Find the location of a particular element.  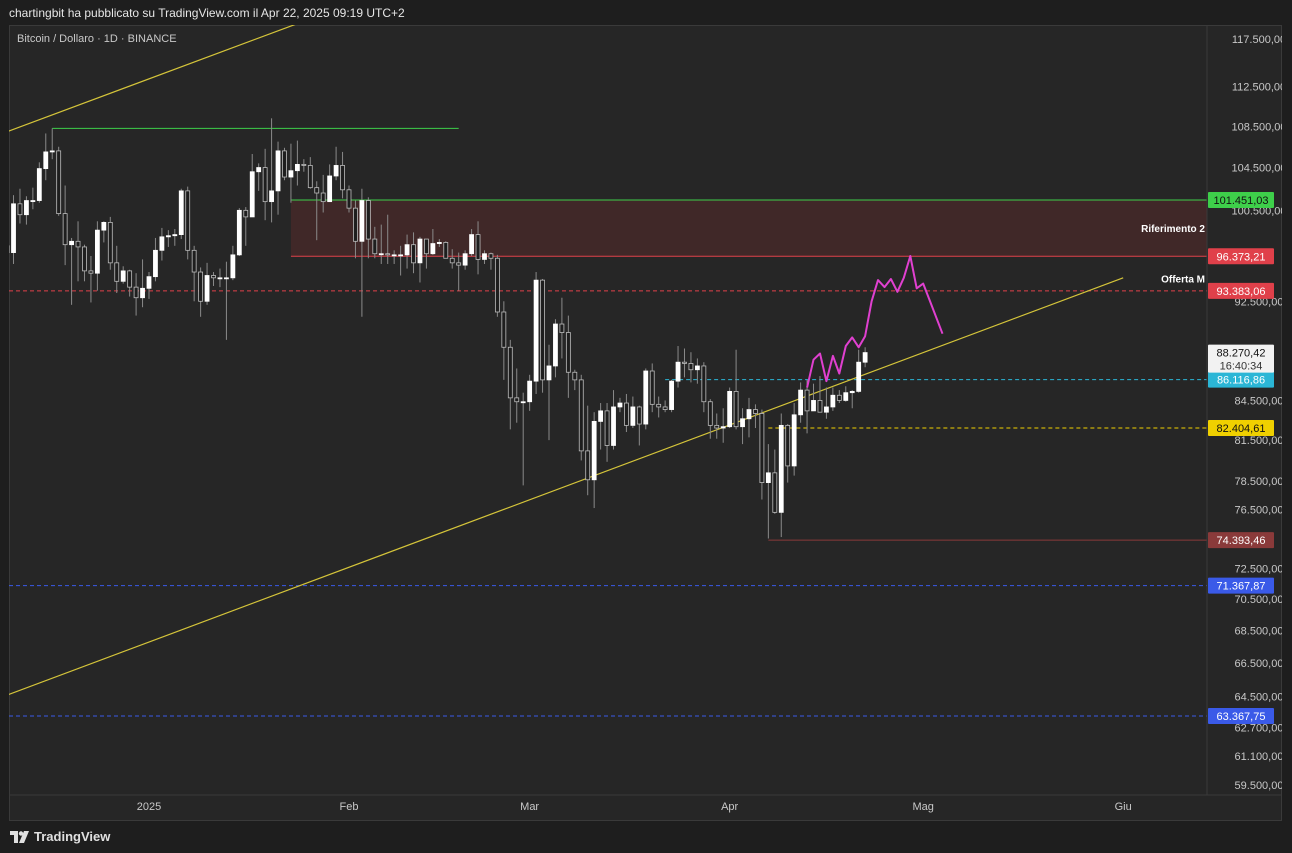

price-badge: 96.373,21 is located at coordinates (1241, 256).